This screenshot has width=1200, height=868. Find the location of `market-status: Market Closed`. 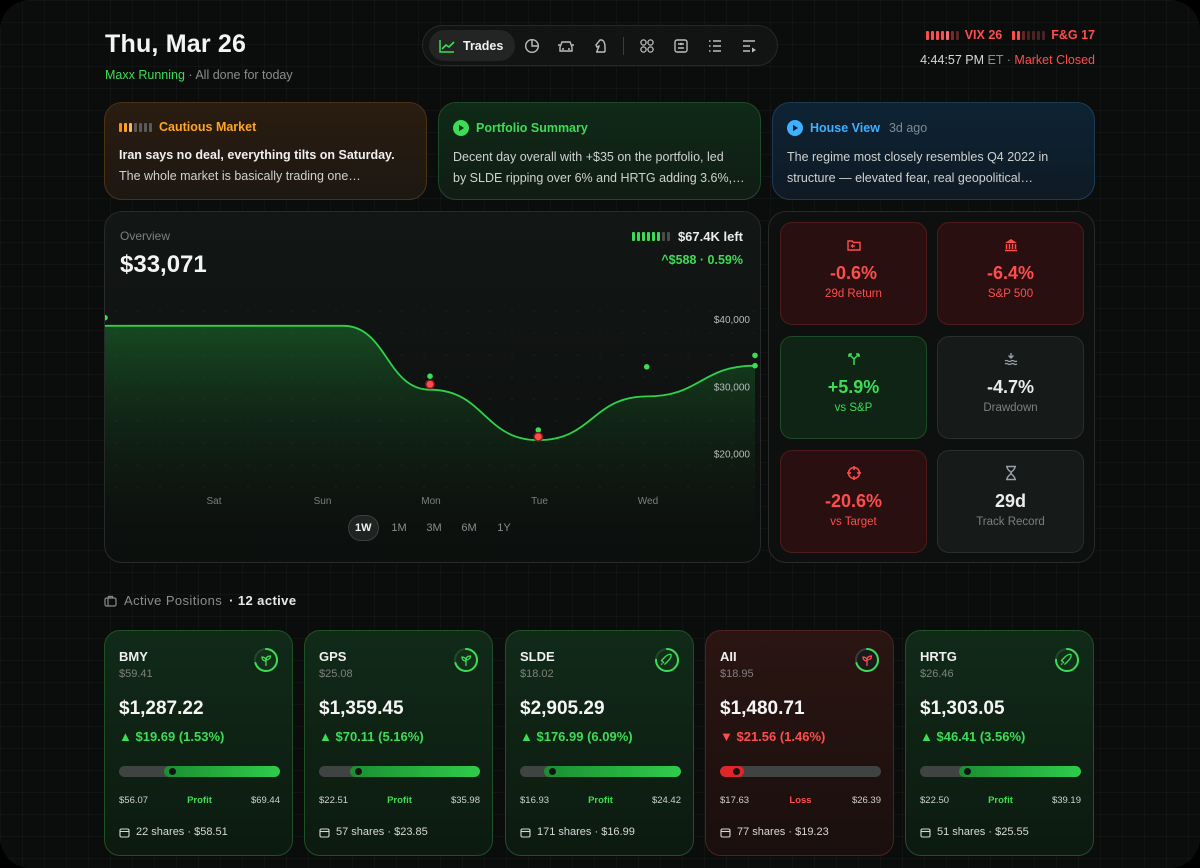

market-status: Market Closed is located at coordinates (1054, 60).